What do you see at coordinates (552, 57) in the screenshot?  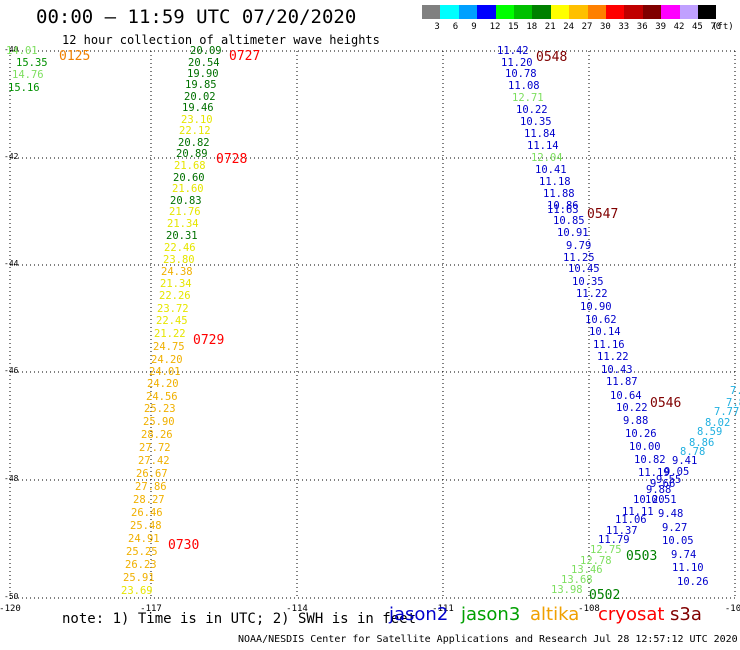 I see `pass-time-label: 0548` at bounding box center [552, 57].